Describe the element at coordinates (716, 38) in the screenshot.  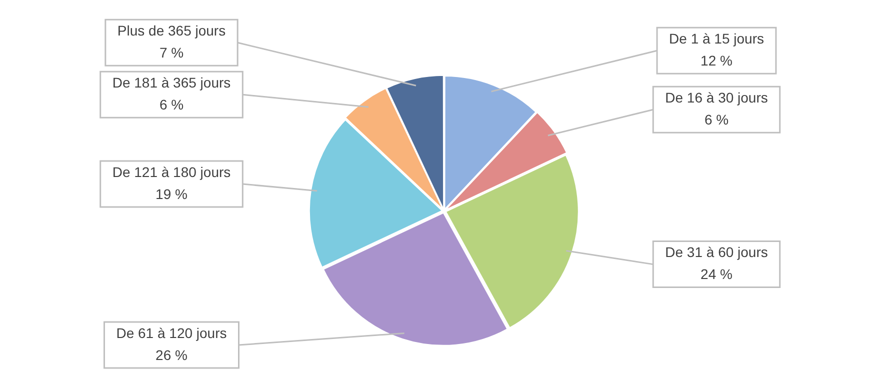
I see `slice-label: De 1 à 15 jours` at that location.